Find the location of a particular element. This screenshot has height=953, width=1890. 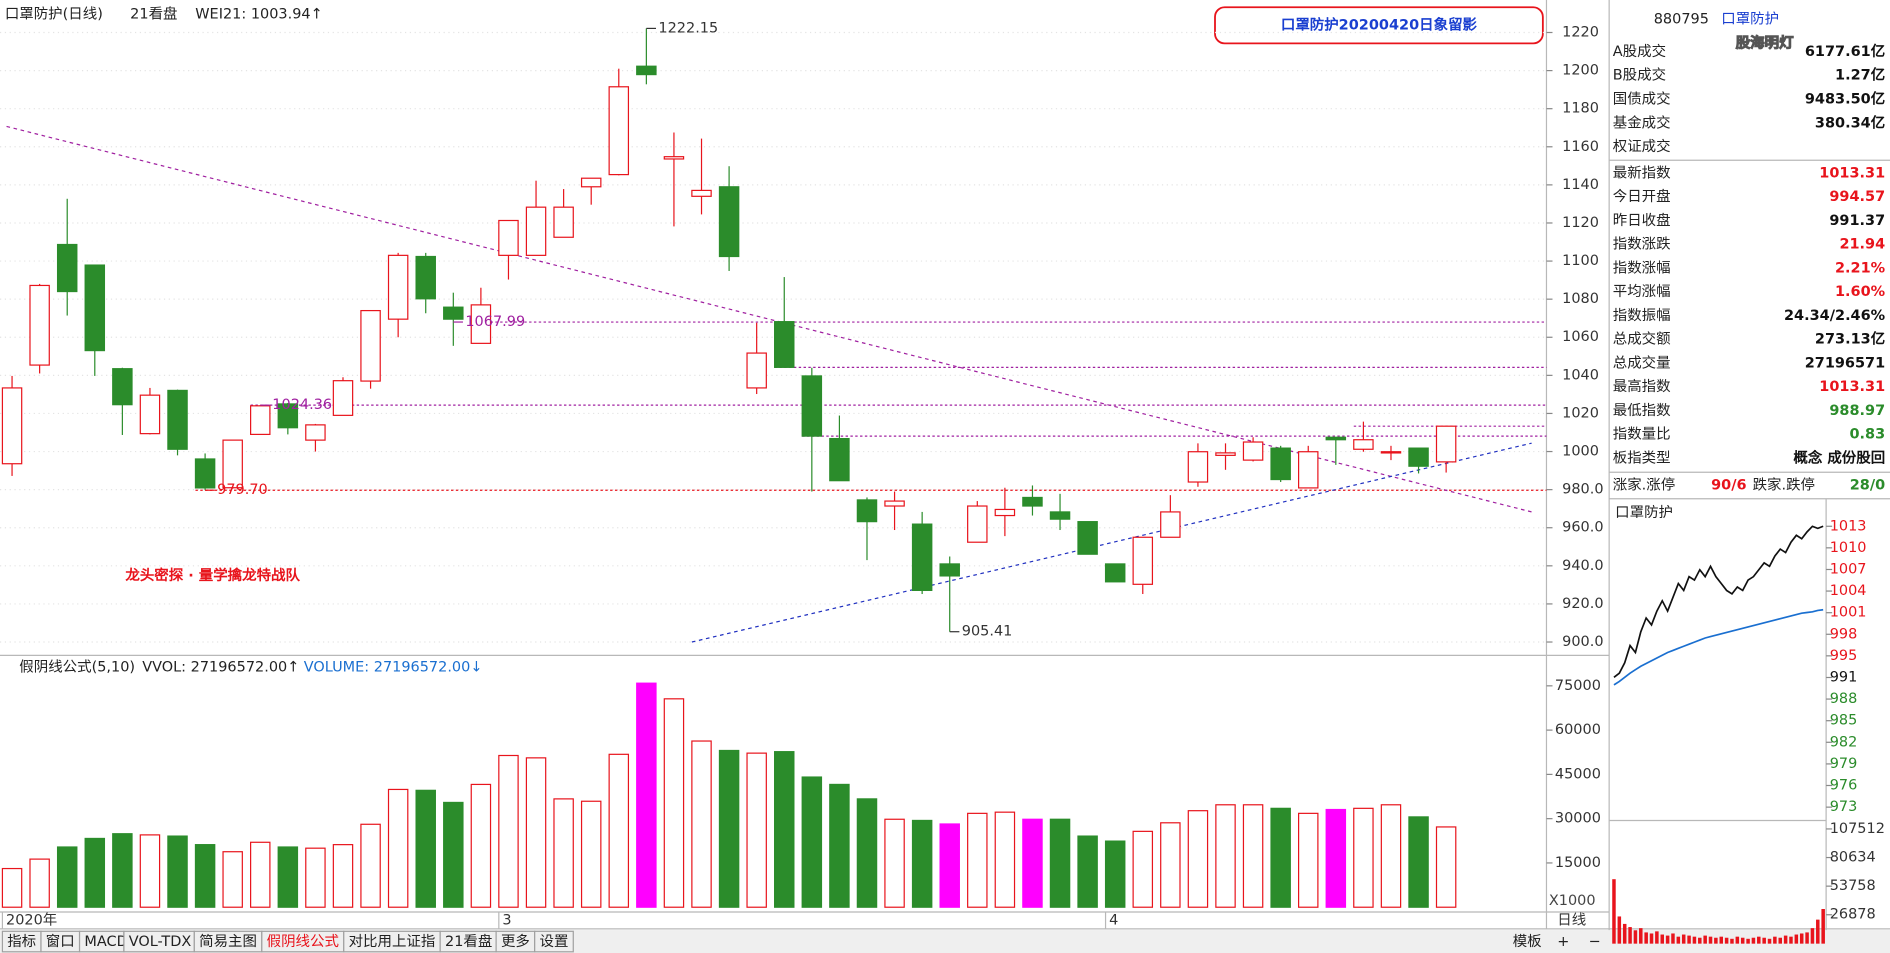

annotation: 1024.36 is located at coordinates (302, 405).